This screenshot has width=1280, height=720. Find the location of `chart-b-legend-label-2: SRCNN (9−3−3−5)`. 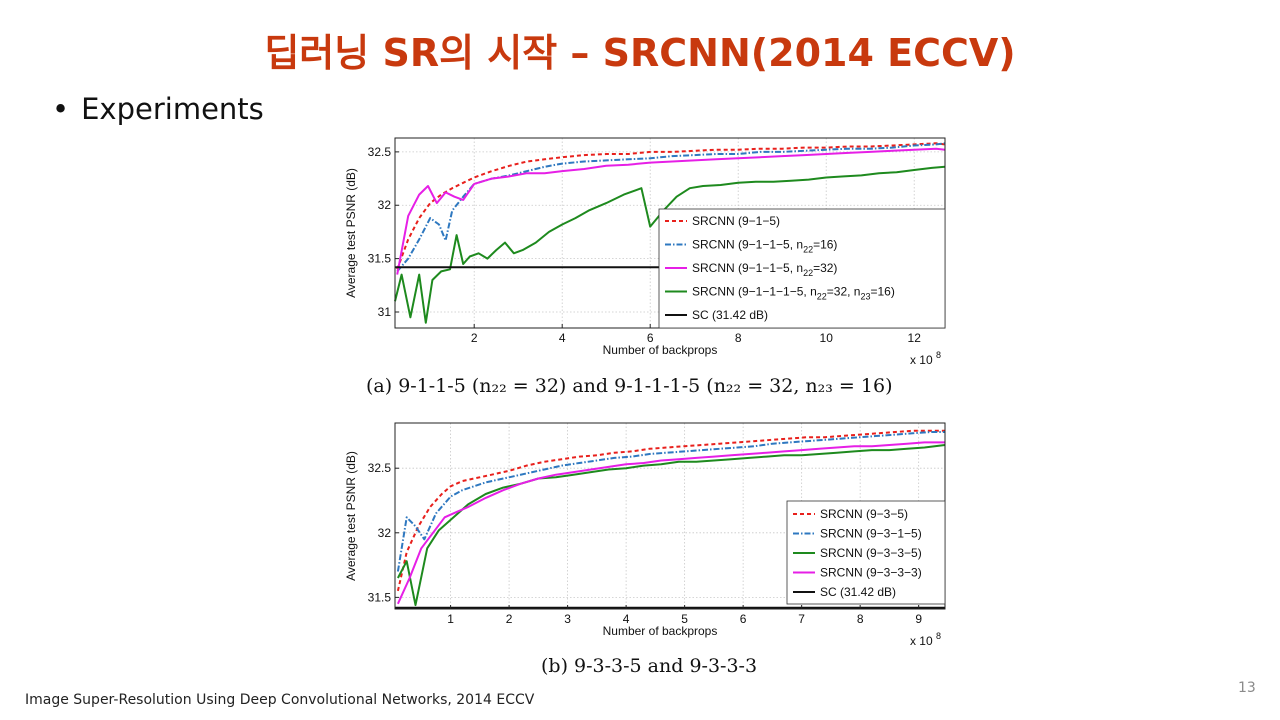

chart-b-legend-label-2: SRCNN (9−3−3−5) is located at coordinates (871, 553).